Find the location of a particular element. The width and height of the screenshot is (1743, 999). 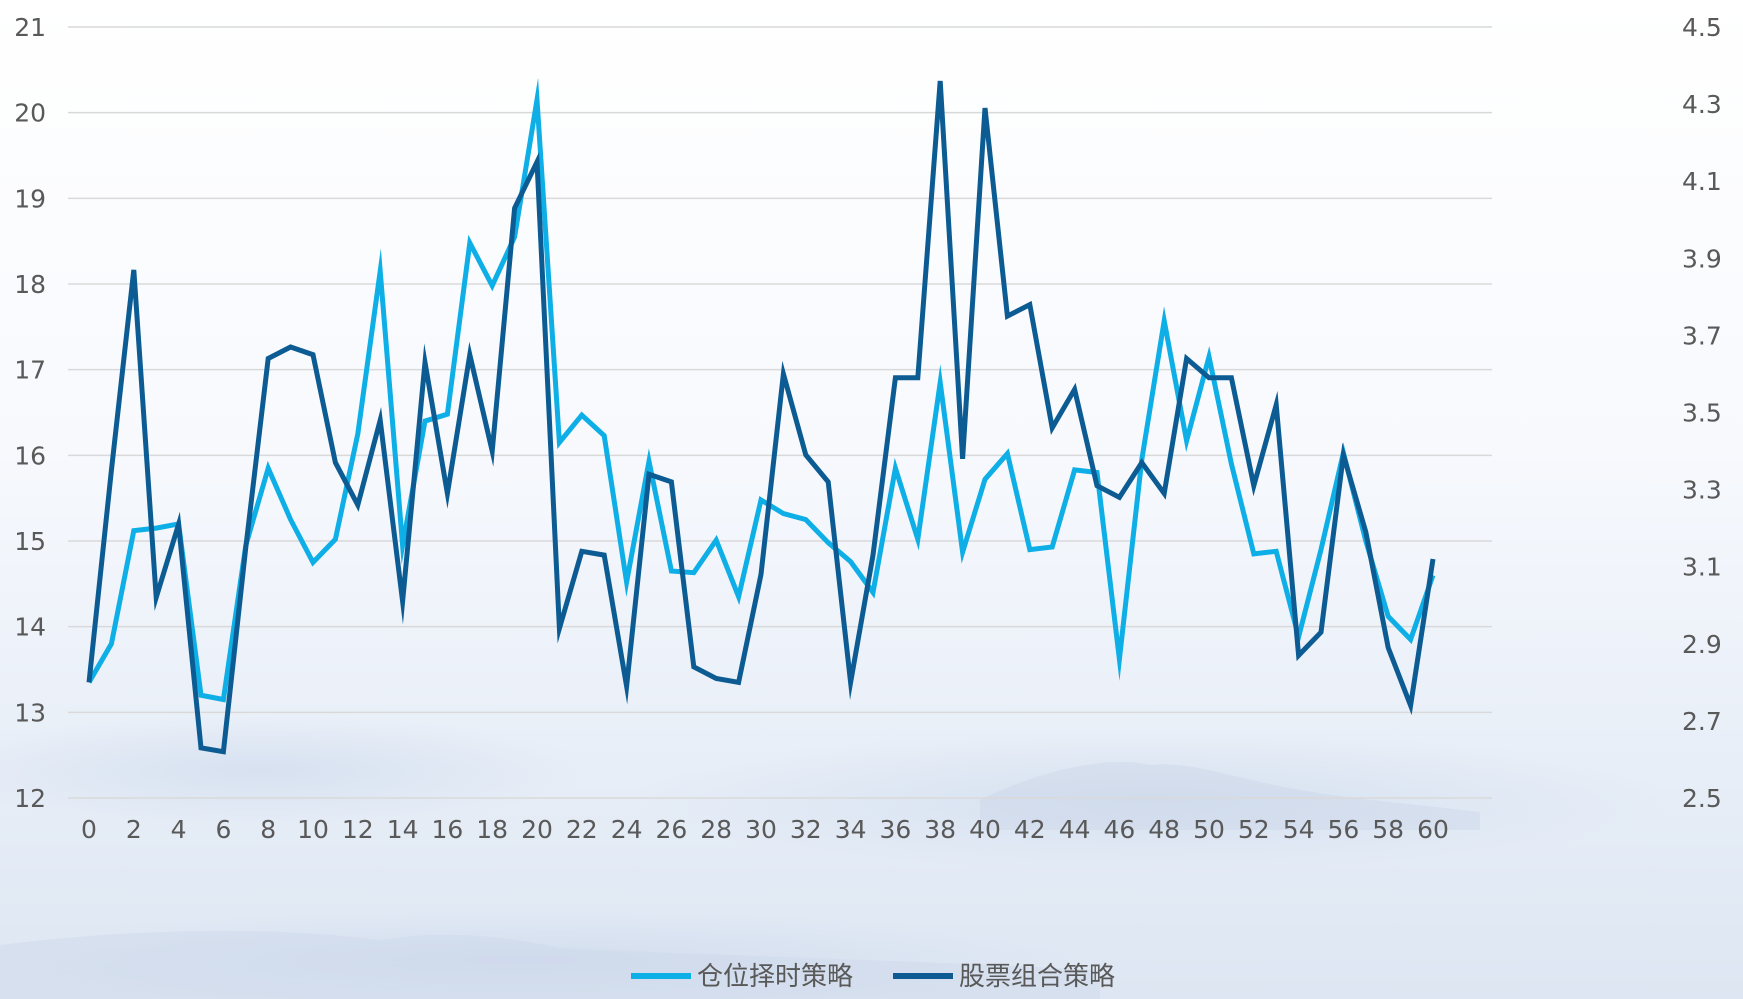

y-right-tick-label: 3.7 is located at coordinates (1702, 335).